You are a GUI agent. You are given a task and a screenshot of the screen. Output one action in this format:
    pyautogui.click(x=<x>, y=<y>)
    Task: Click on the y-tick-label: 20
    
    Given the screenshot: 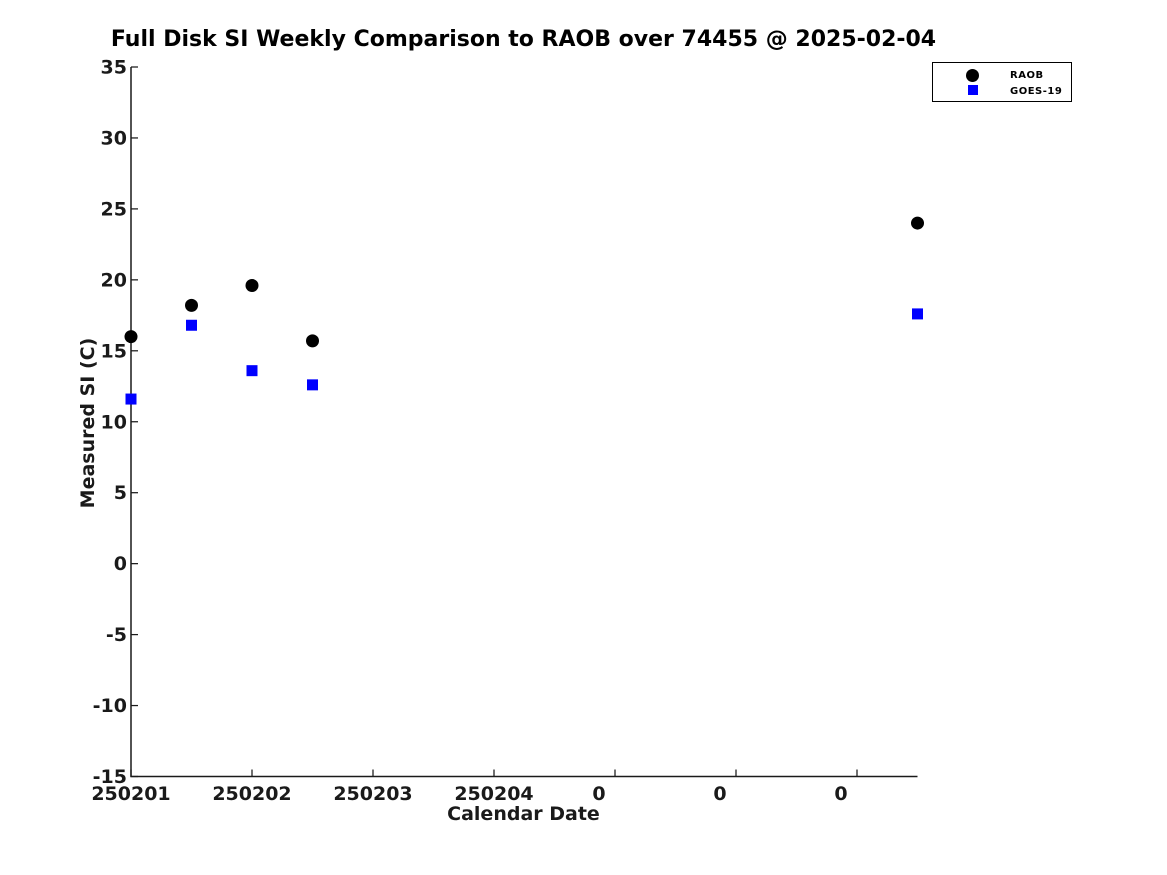 What is the action you would take?
    pyautogui.click(x=114, y=280)
    